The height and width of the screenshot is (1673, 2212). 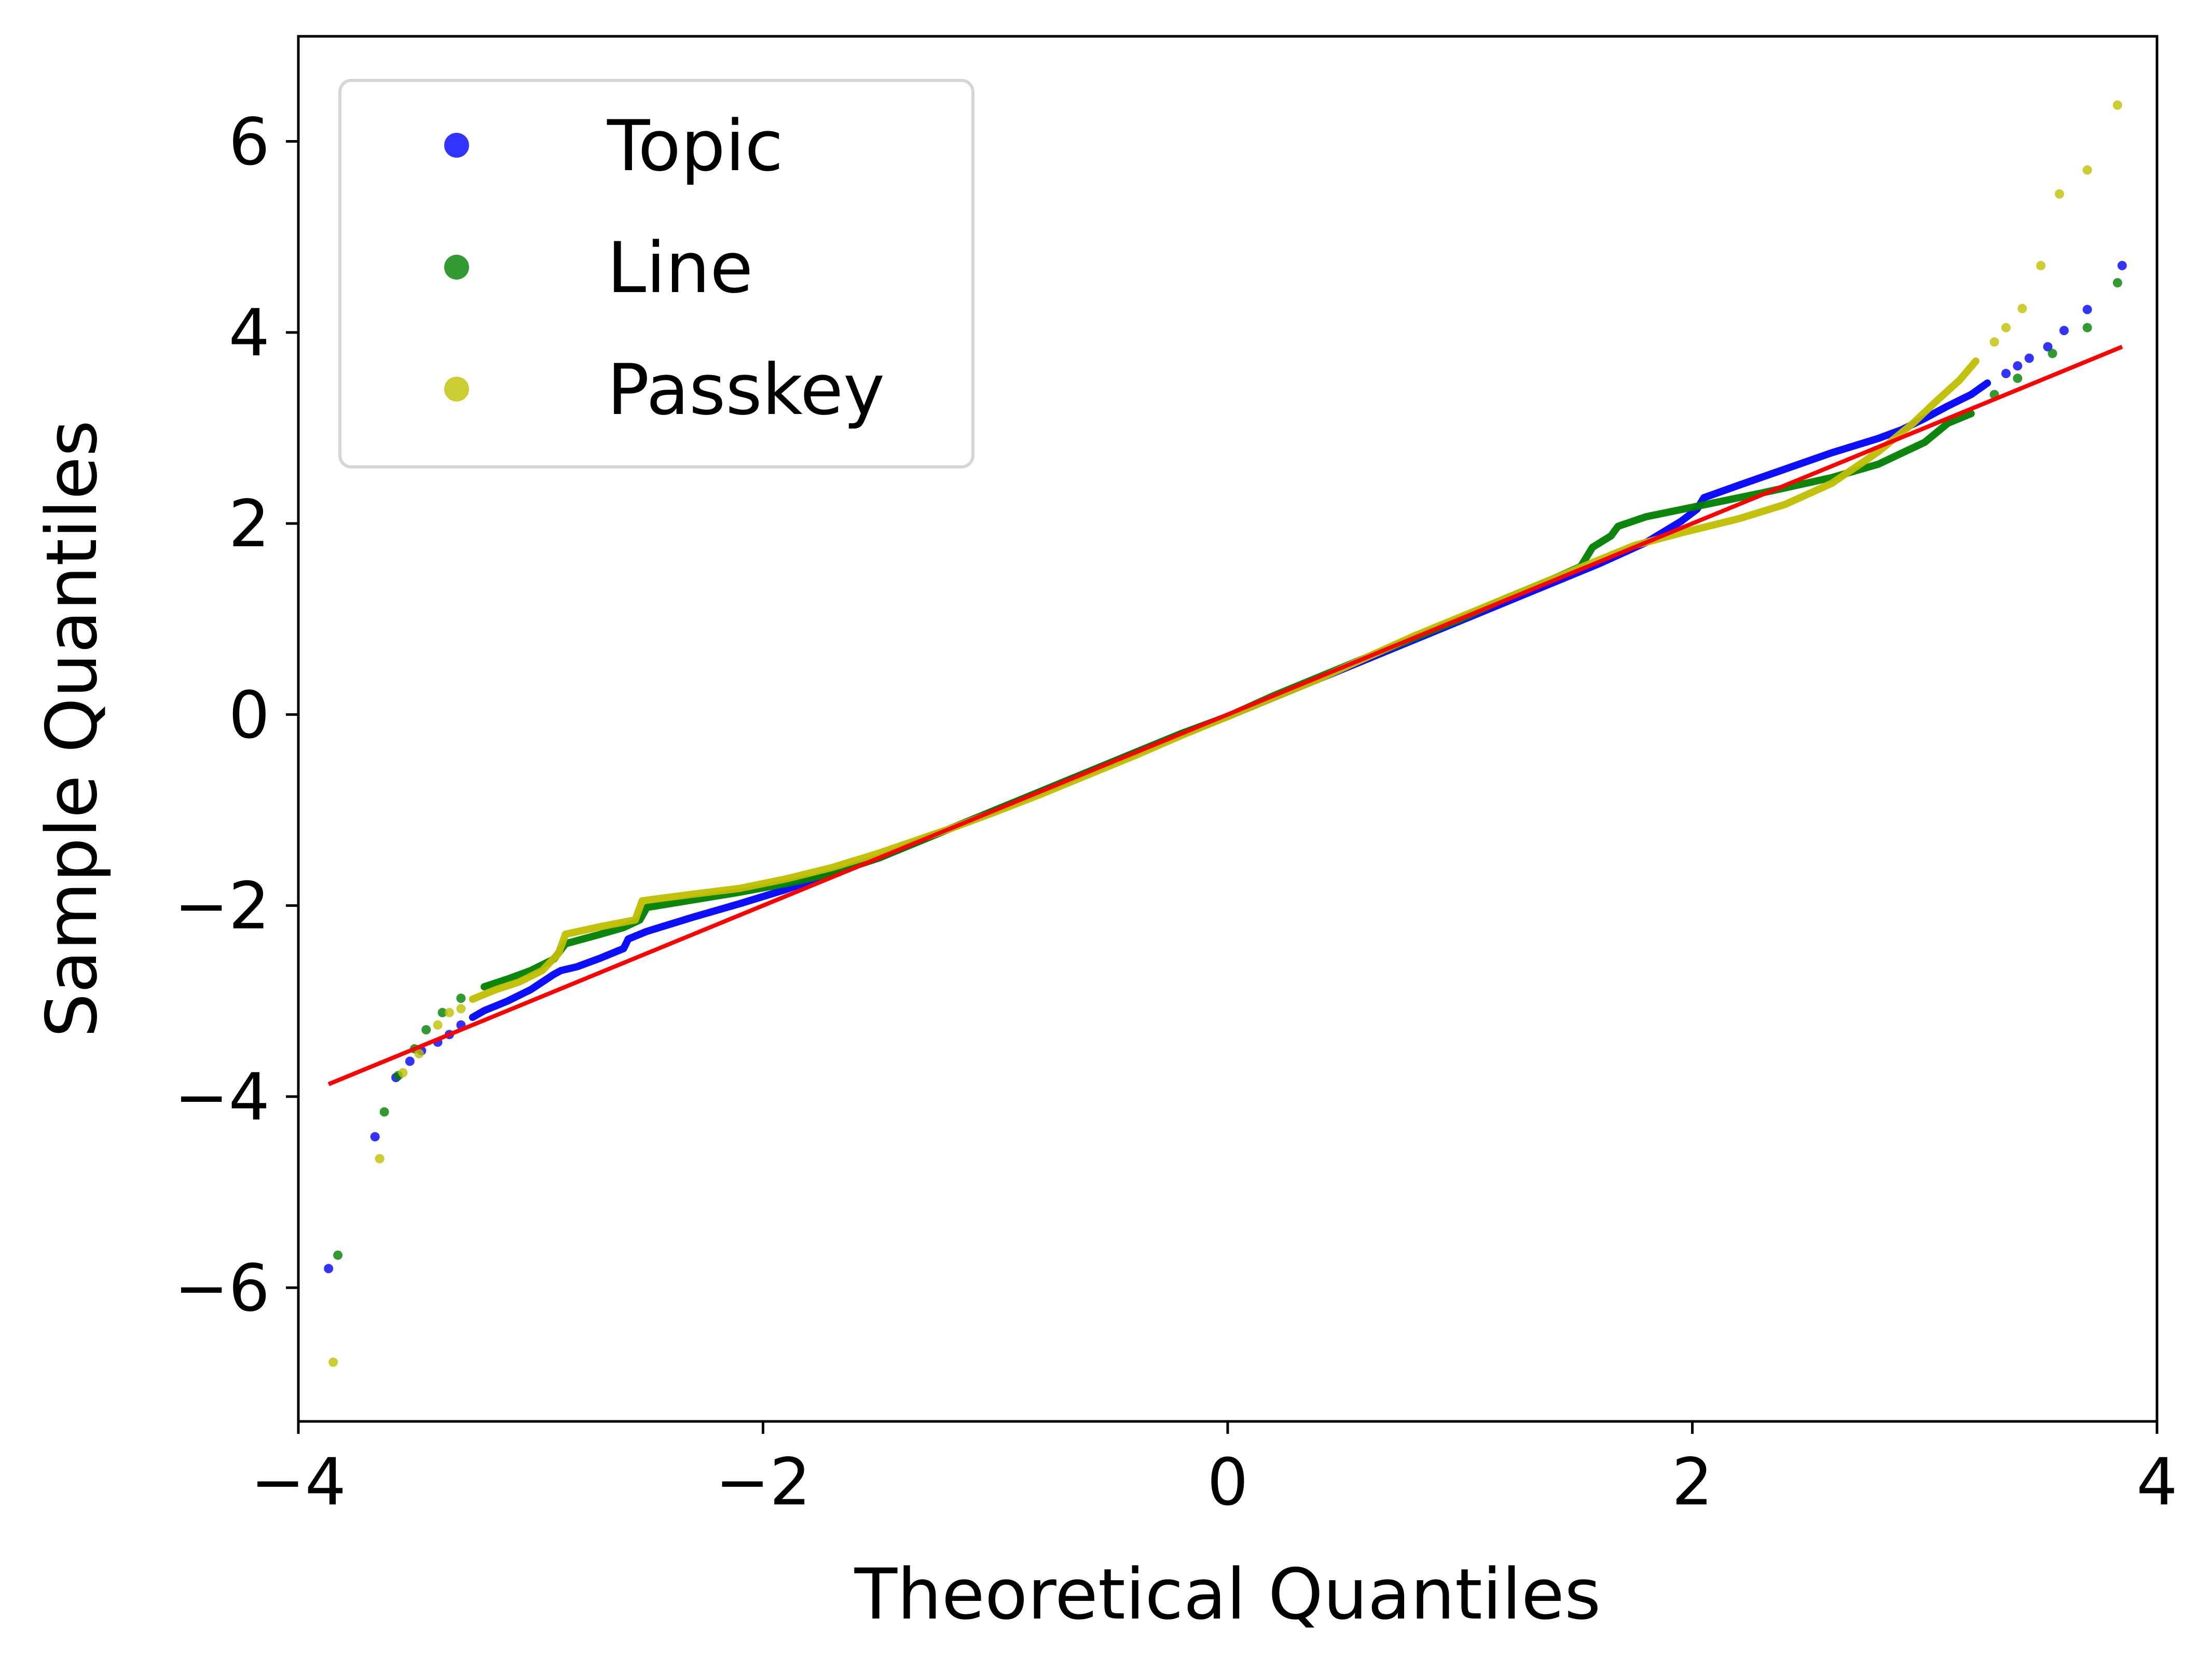 I want to click on x-axis-title: Theoretical Quantiles, so click(x=1227, y=1595).